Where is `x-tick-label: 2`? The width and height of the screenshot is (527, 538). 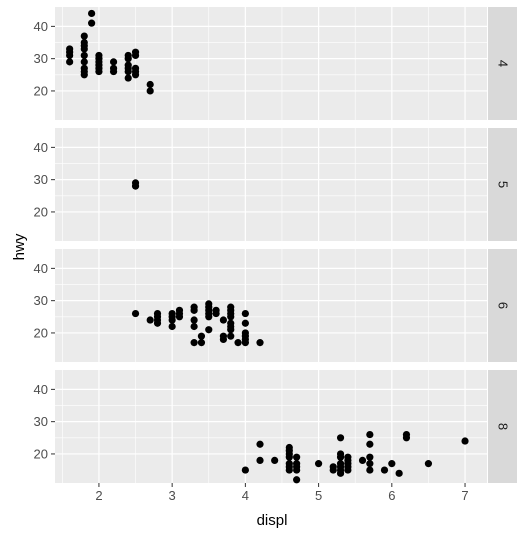 x-tick-label: 2 is located at coordinates (98, 495).